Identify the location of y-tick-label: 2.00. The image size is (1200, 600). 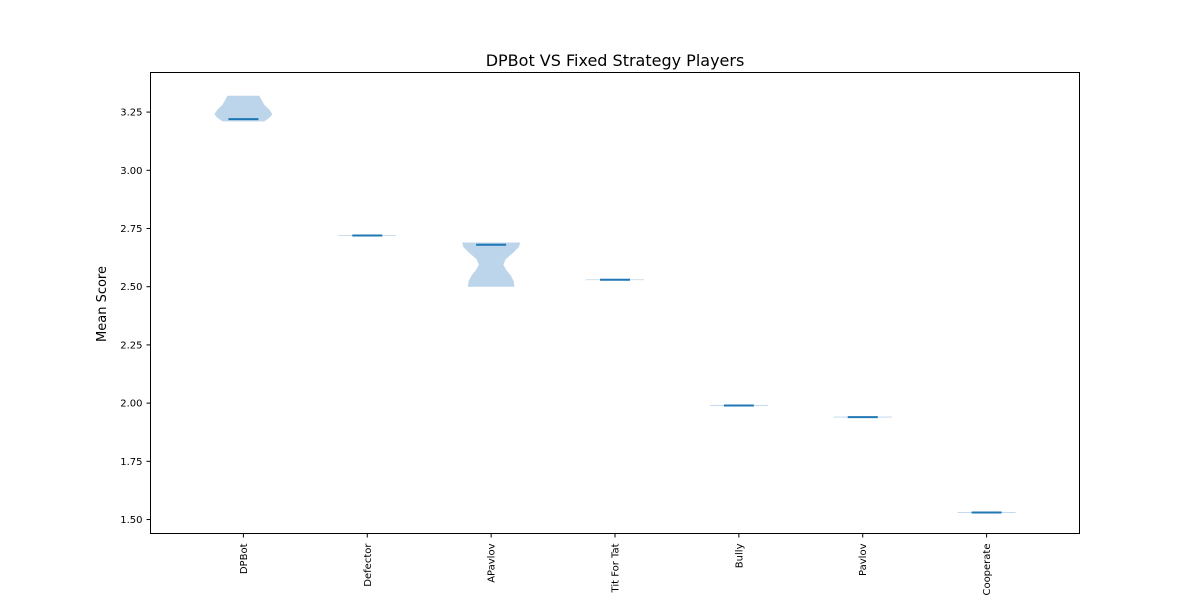
(131, 404).